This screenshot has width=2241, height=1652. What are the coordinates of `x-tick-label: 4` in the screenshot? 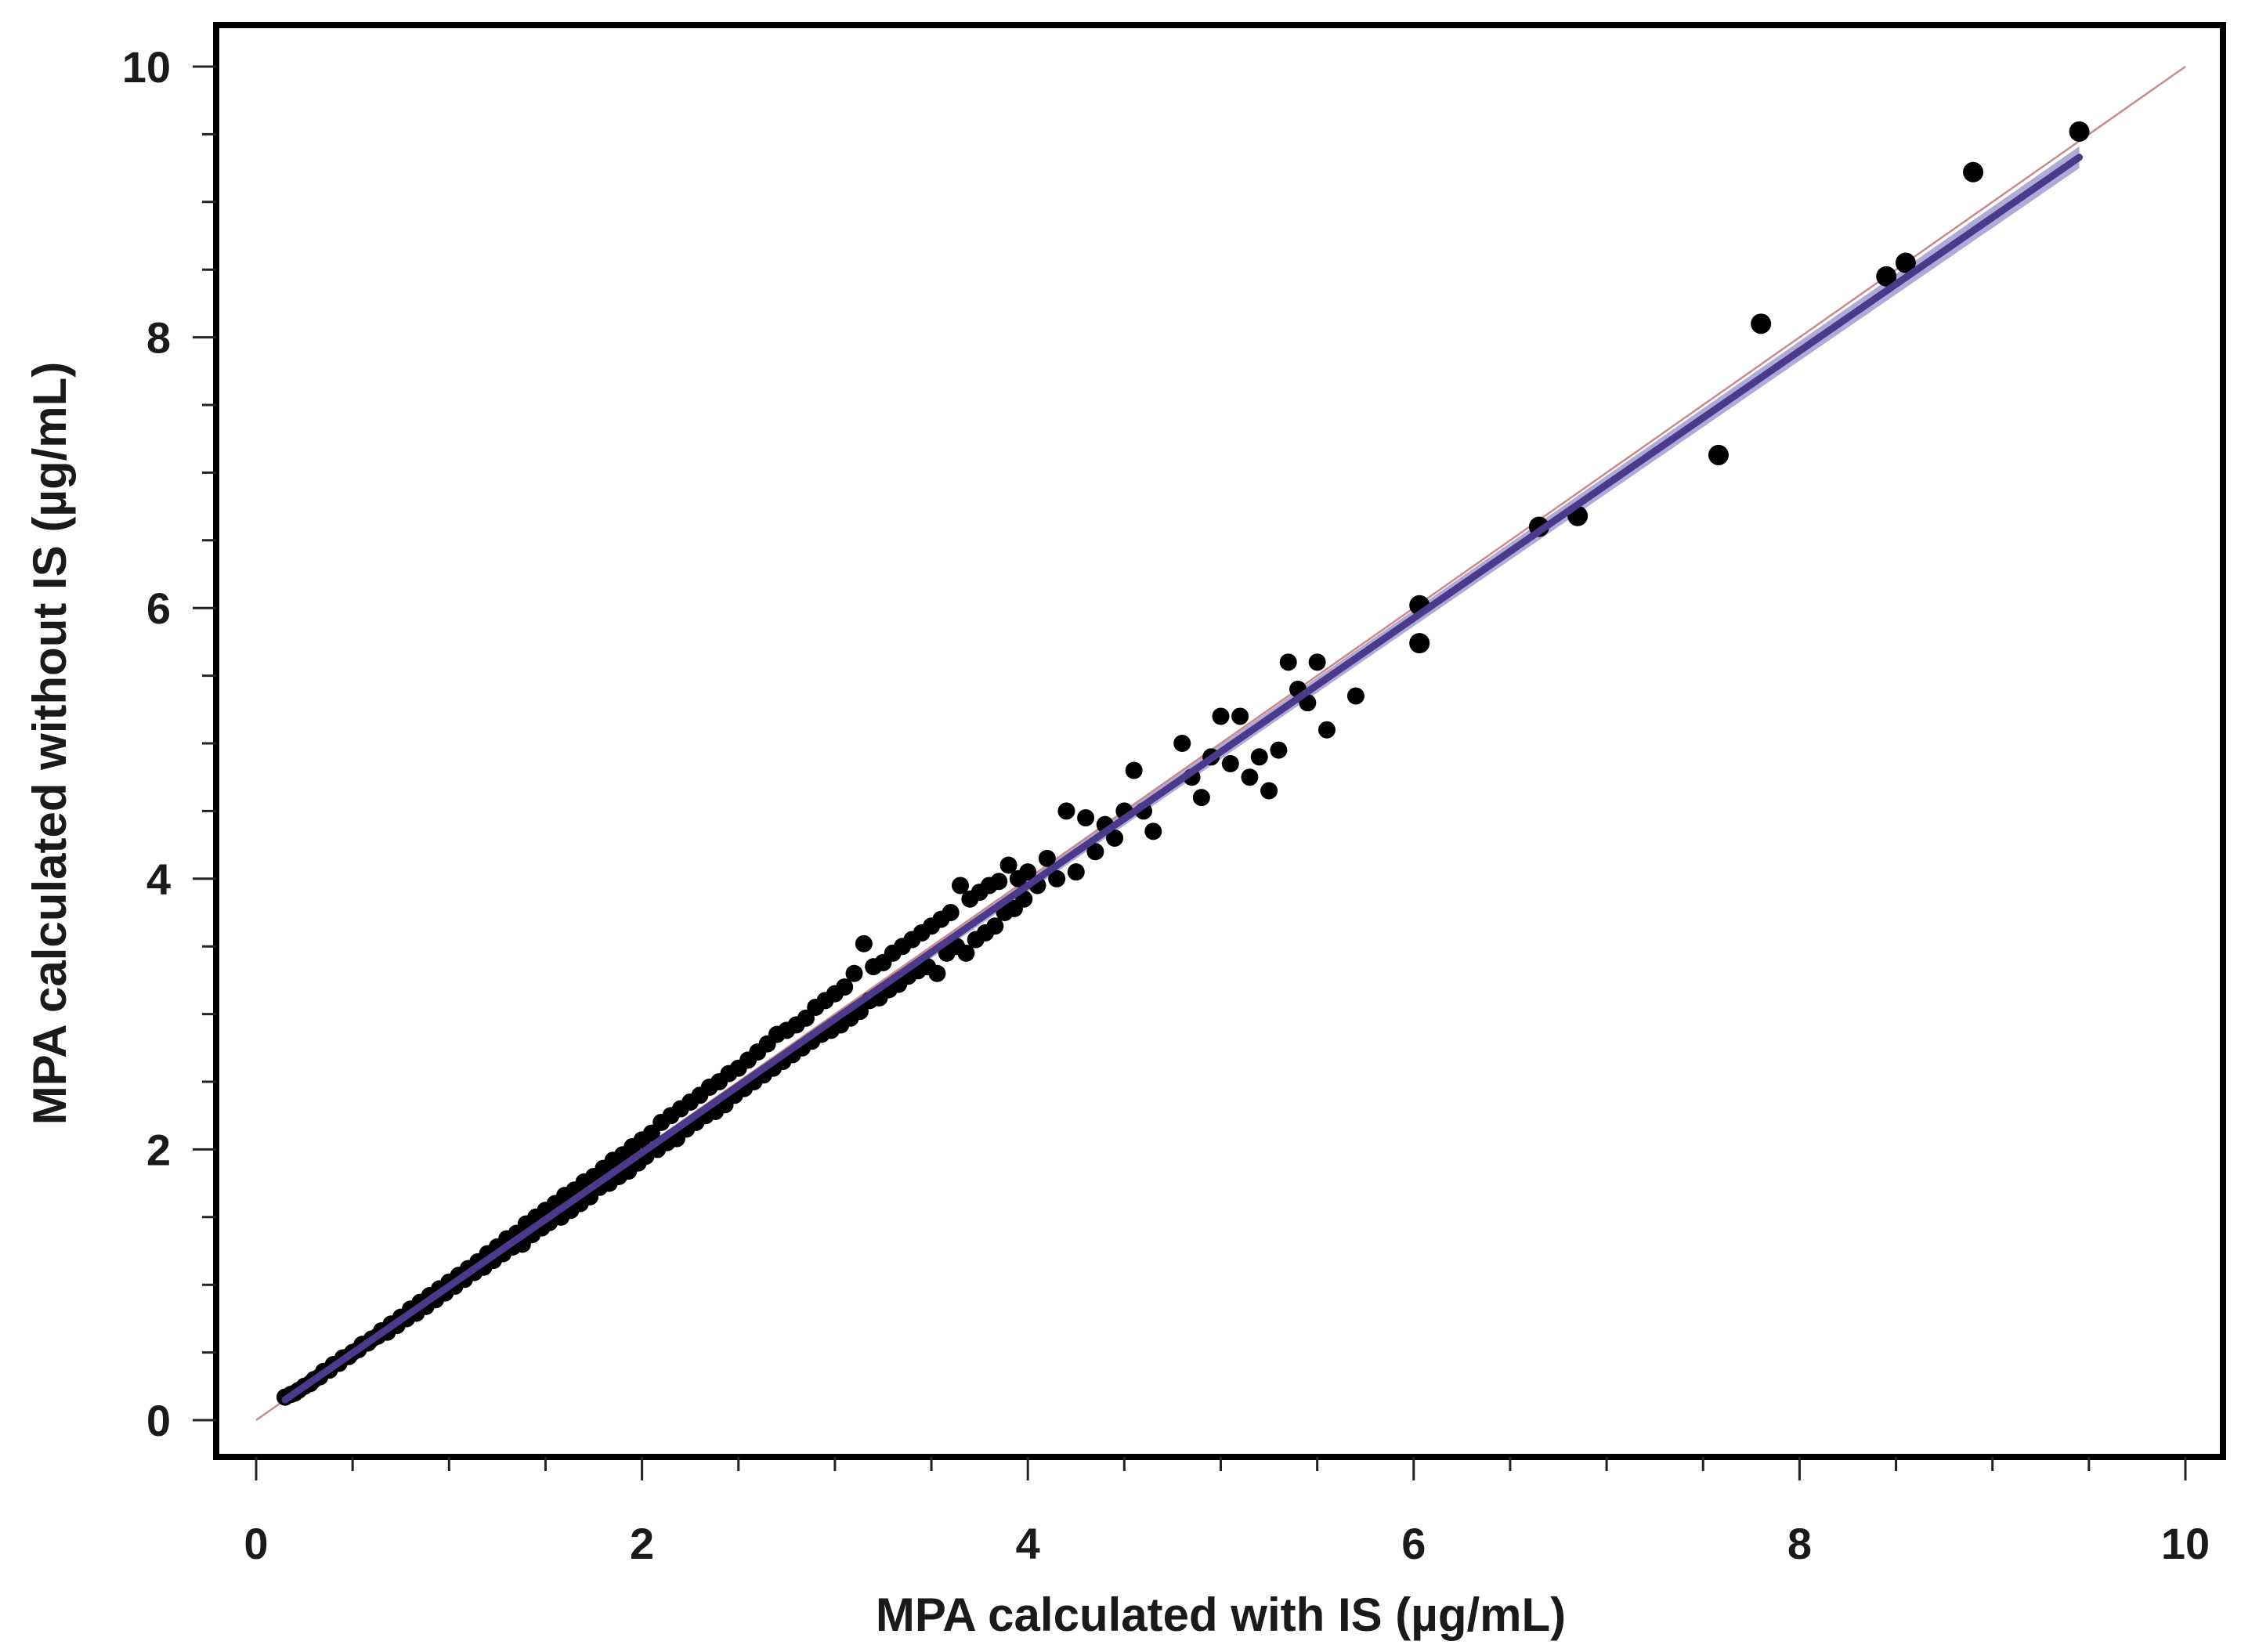 It's located at (1028, 1543).